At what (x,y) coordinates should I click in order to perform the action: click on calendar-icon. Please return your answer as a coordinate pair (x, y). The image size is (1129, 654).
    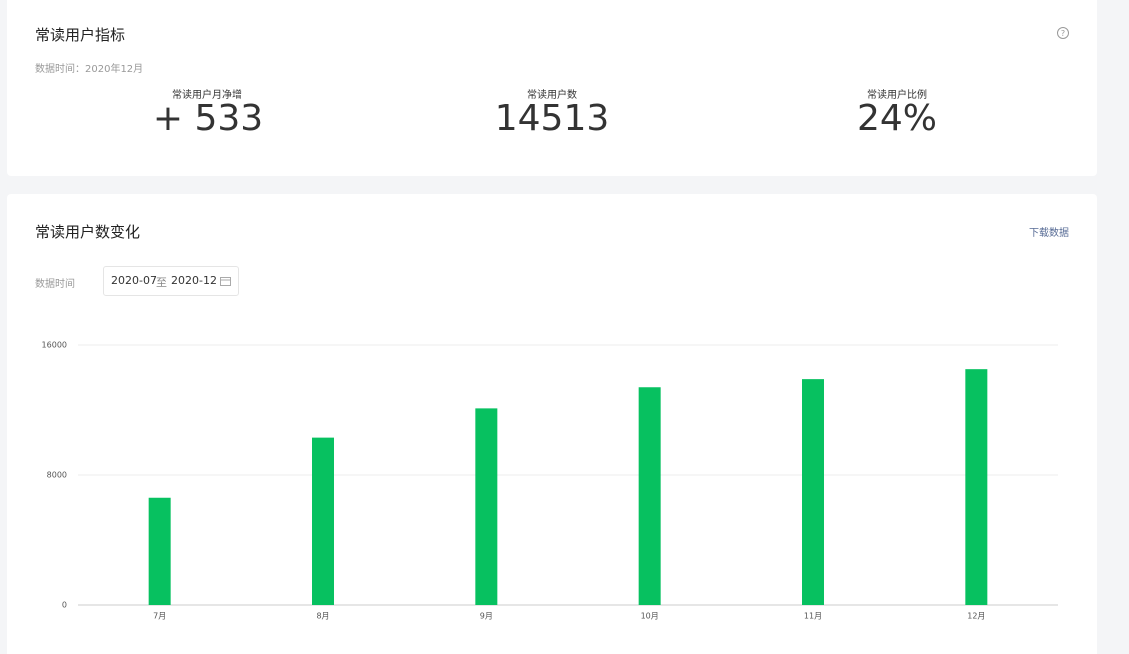
    Looking at the image, I should click on (225, 281).